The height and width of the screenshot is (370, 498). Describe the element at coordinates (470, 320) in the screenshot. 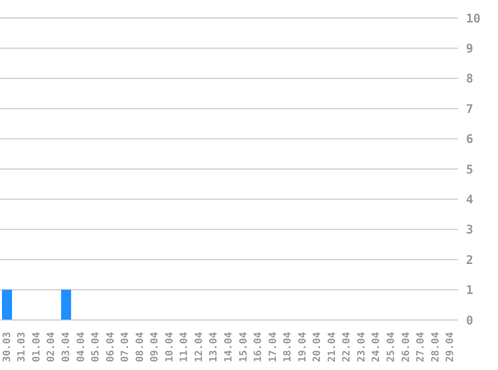

I see `y-tick-label: 0` at that location.